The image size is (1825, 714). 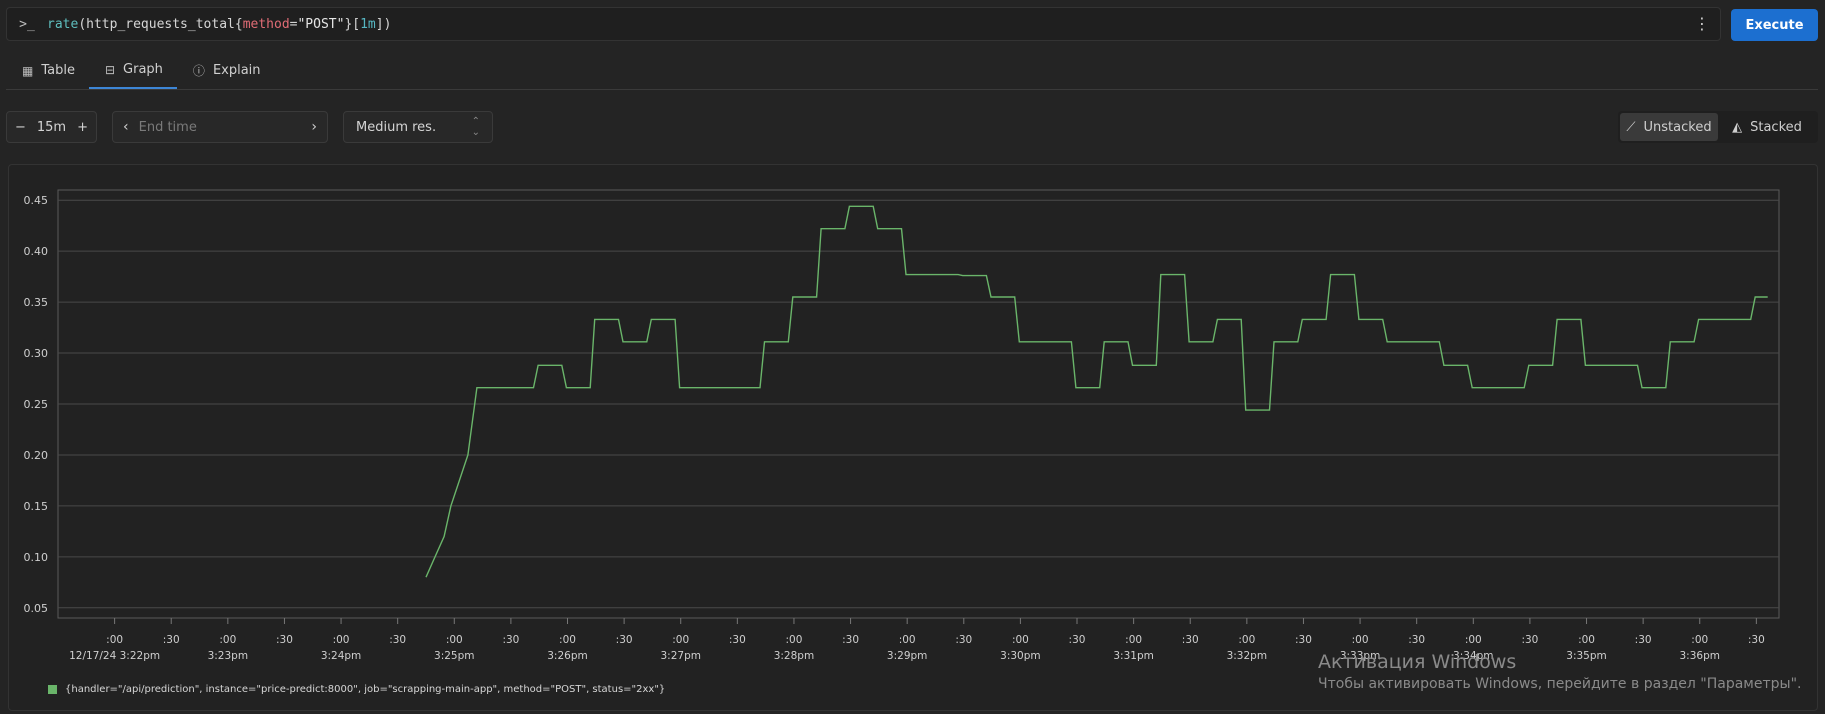 I want to click on tab-table: ▦ Table, so click(x=47, y=70).